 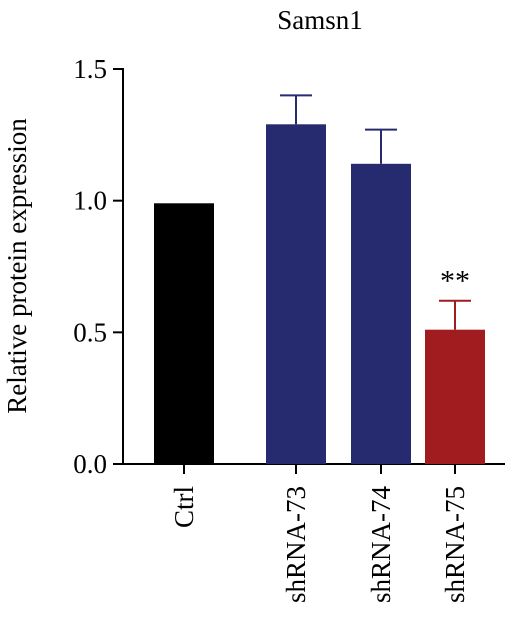 I want to click on y-tick-label: 1.0, so click(x=90, y=201).